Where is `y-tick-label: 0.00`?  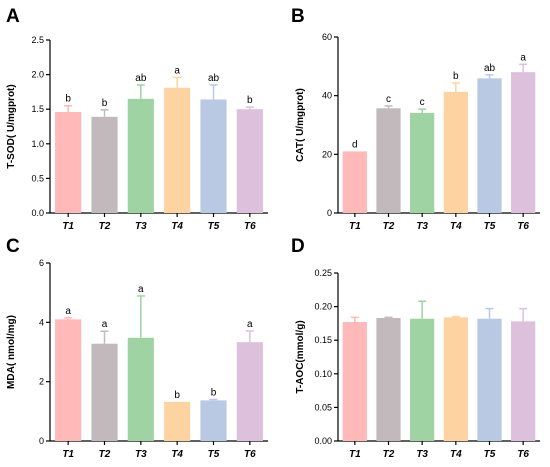 y-tick-label: 0.00 is located at coordinates (323, 441).